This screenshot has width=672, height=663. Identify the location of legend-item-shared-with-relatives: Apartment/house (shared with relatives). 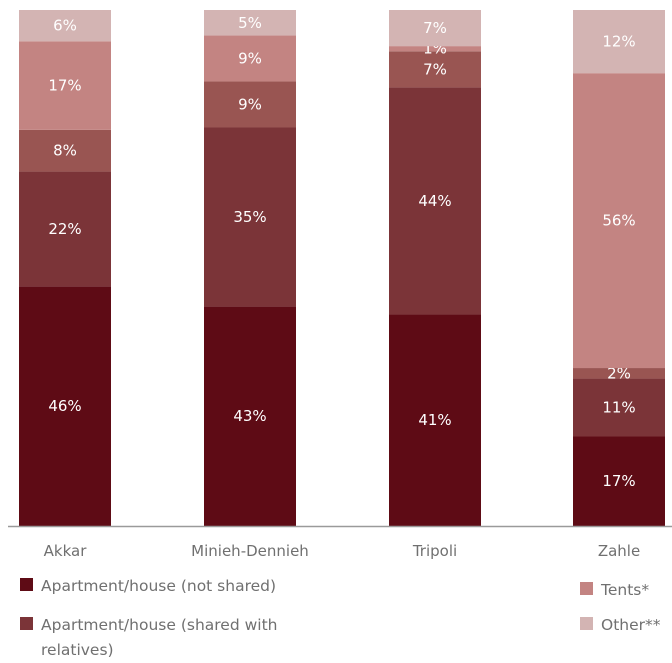
(180, 638).